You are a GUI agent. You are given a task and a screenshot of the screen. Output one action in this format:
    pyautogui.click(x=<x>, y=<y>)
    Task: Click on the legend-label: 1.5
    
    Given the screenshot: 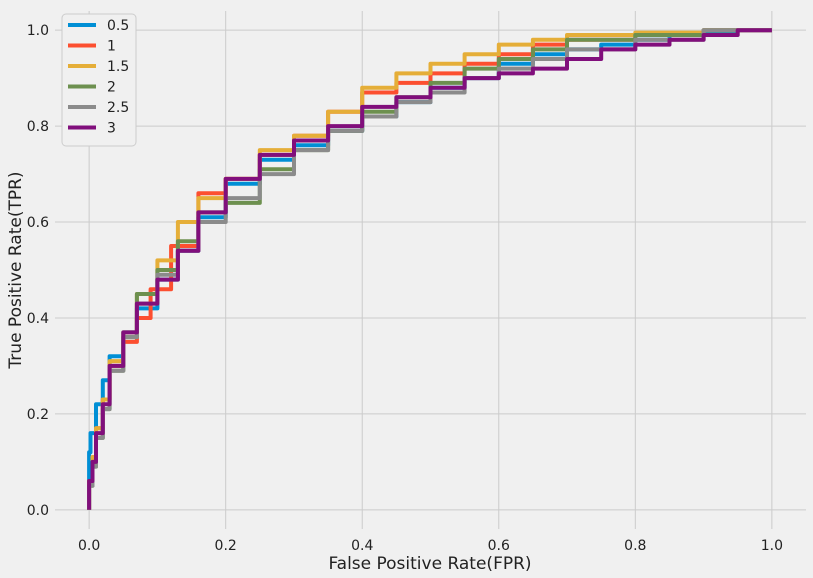 What is the action you would take?
    pyautogui.click(x=118, y=67)
    